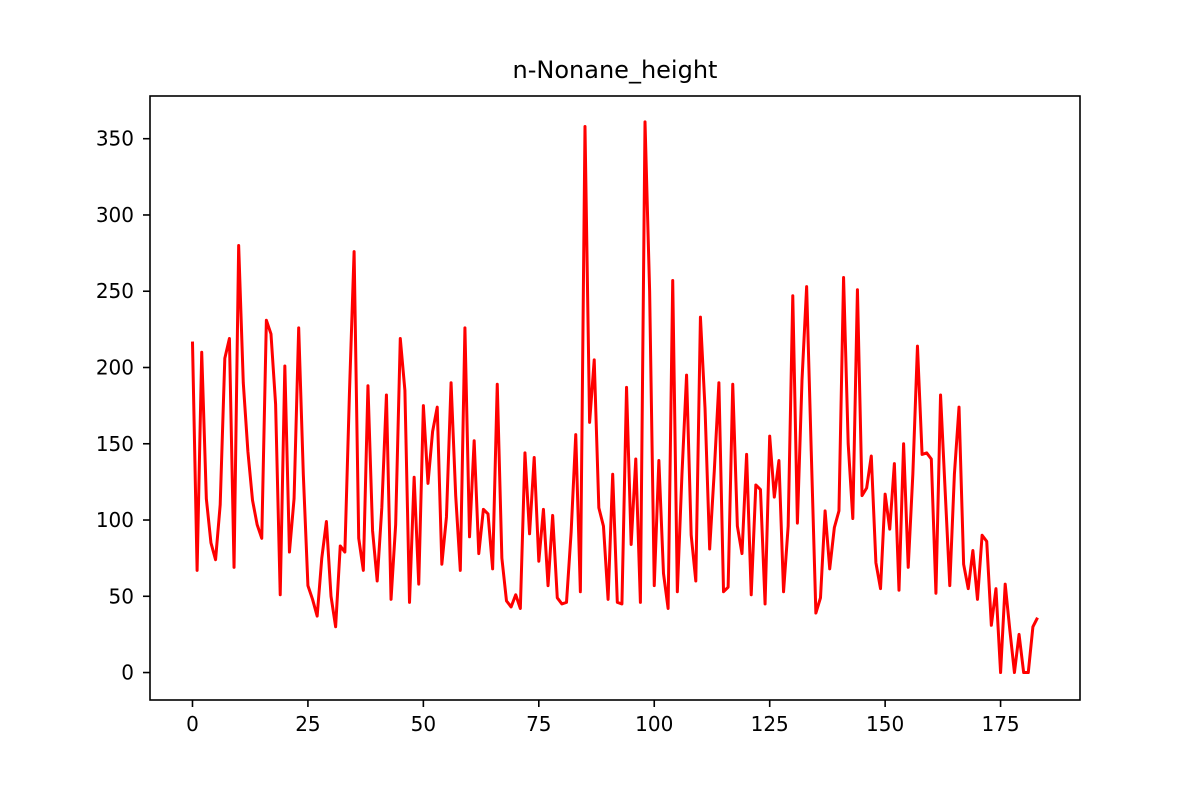  I want to click on x-tick-label: 125, so click(770, 724).